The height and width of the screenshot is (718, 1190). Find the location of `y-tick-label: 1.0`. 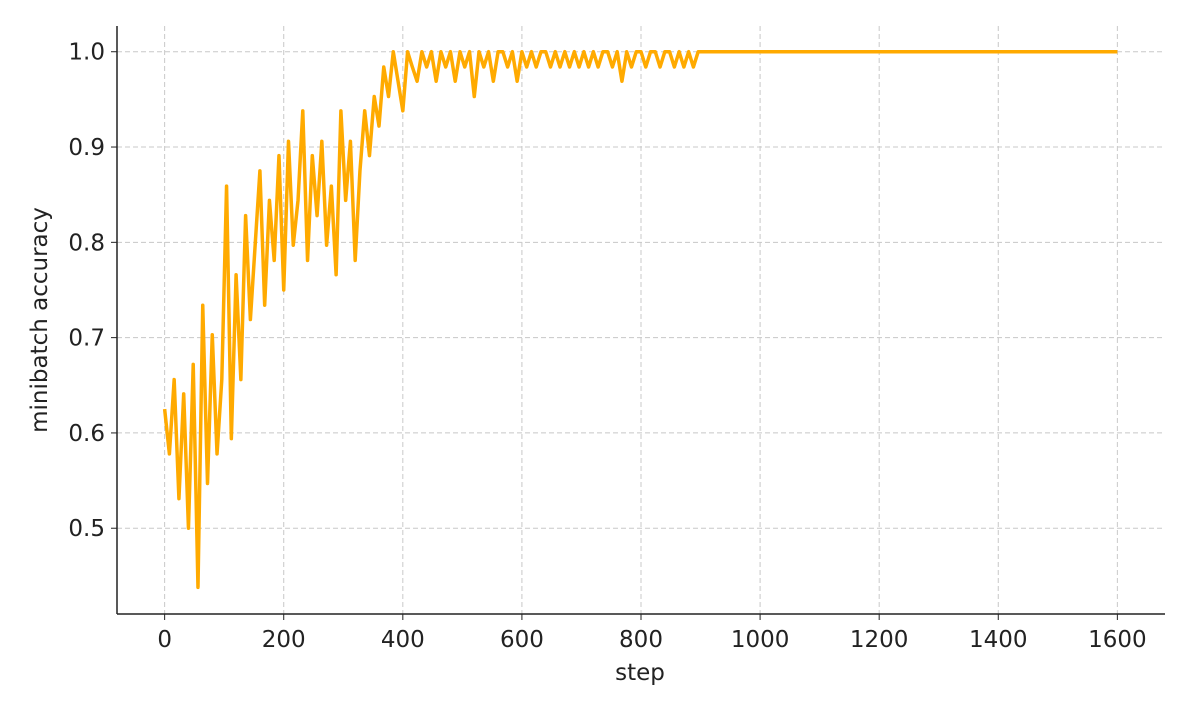

y-tick-label: 1.0 is located at coordinates (86, 53).